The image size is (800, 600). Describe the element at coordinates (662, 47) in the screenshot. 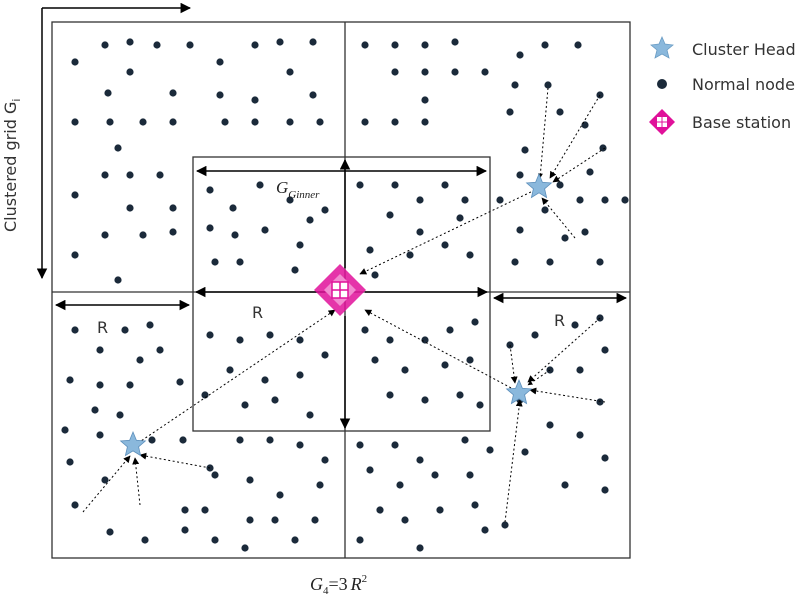

I see `star-icon` at that location.